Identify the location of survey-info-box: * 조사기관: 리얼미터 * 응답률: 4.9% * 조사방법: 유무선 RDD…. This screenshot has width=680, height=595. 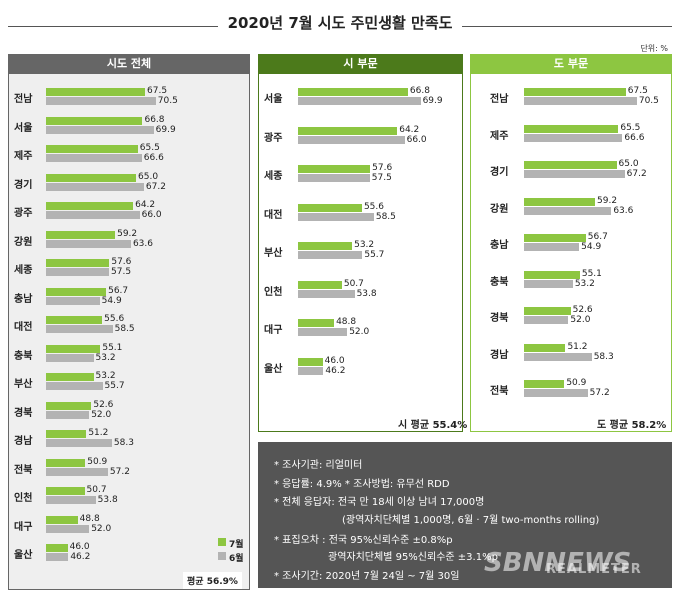
(465, 515).